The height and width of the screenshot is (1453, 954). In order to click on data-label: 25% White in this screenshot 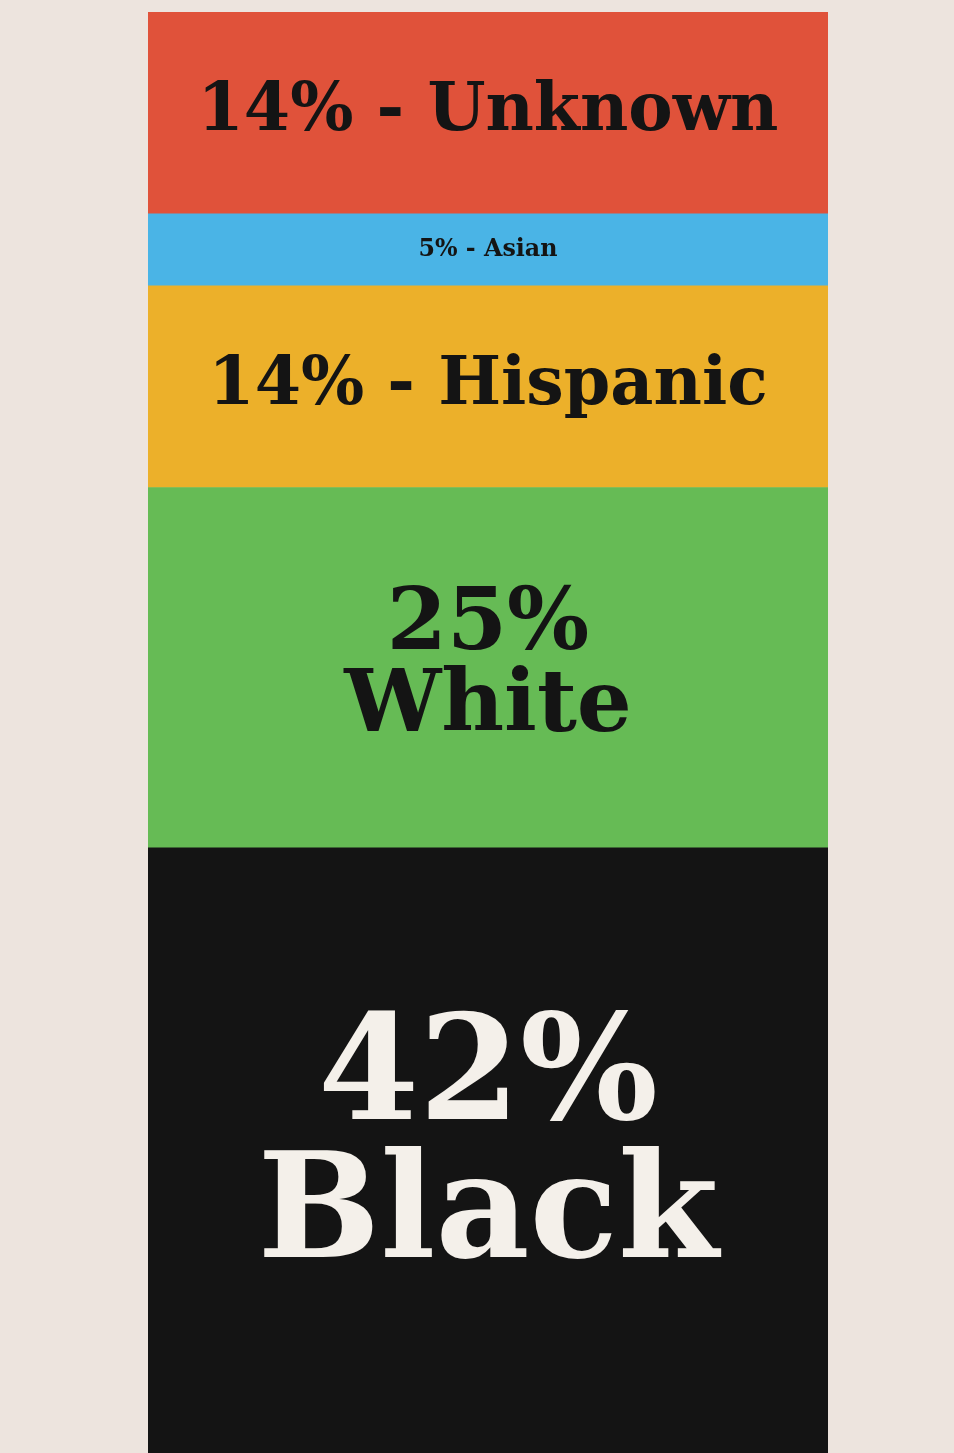, I will do `click(487, 660)`.